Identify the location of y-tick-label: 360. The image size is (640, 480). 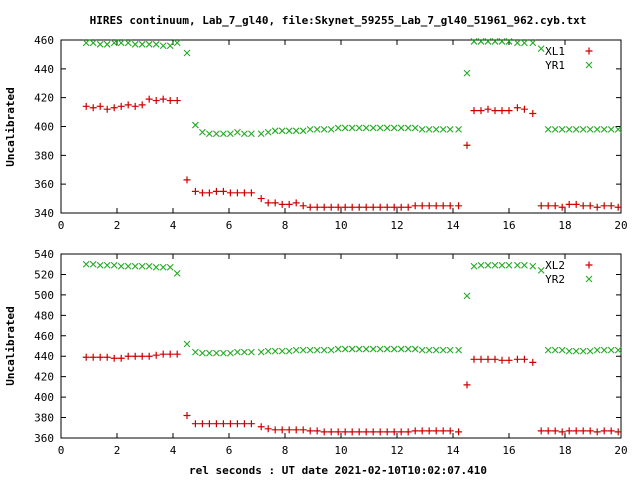
(44, 184).